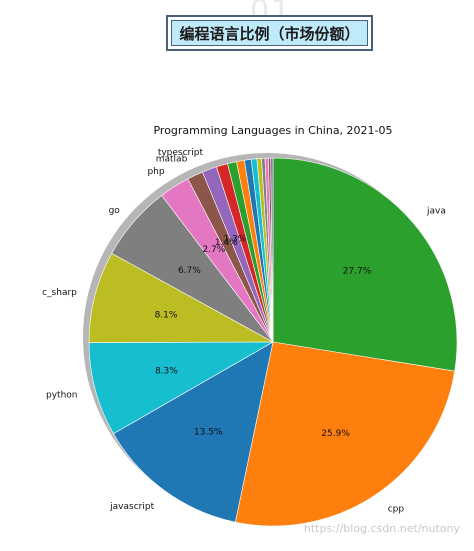 Image resolution: width=474 pixels, height=551 pixels. Describe the element at coordinates (381, 528) in the screenshot. I see `watermark: https://blog.csdn.net/nutony` at that location.